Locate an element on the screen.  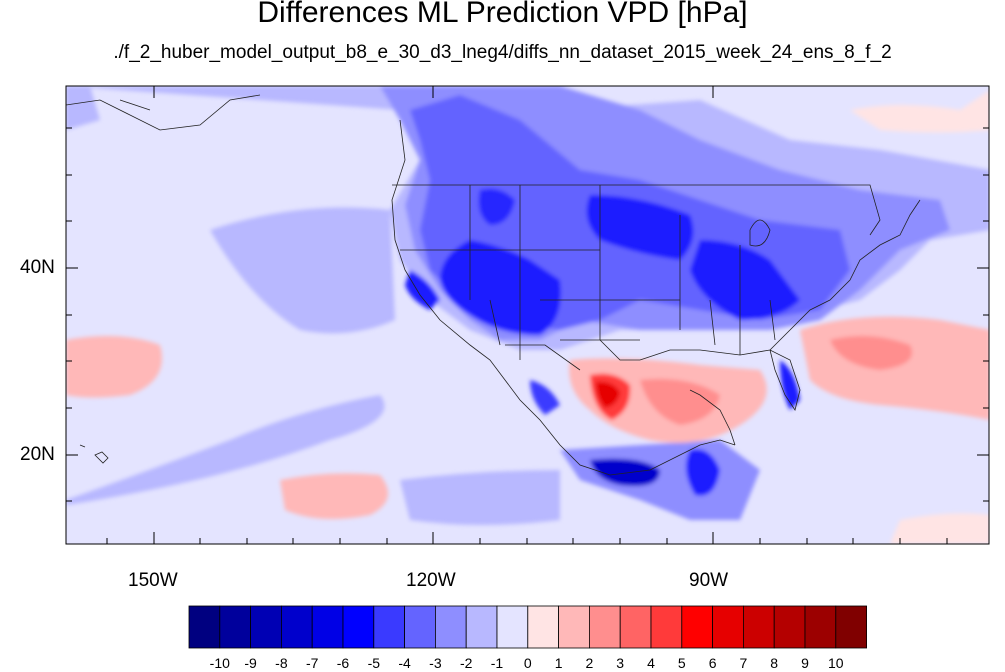
colorbar-label: 2 is located at coordinates (589, 663).